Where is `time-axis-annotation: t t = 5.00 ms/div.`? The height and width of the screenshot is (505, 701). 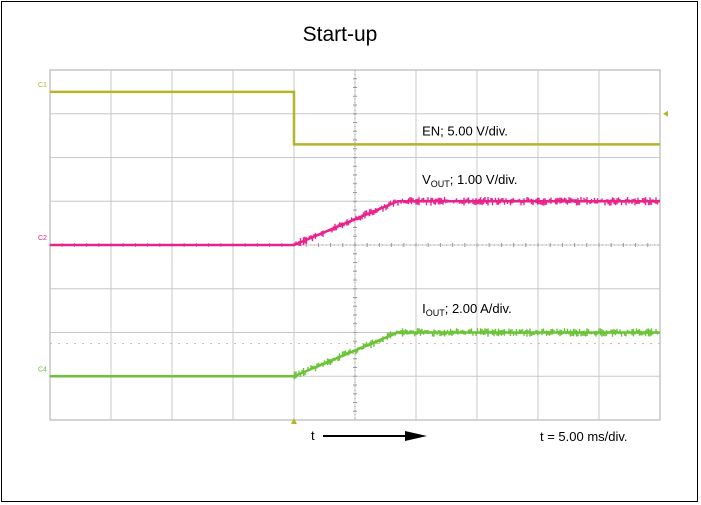 time-axis-annotation: t t = 5.00 ms/div. is located at coordinates (469, 436).